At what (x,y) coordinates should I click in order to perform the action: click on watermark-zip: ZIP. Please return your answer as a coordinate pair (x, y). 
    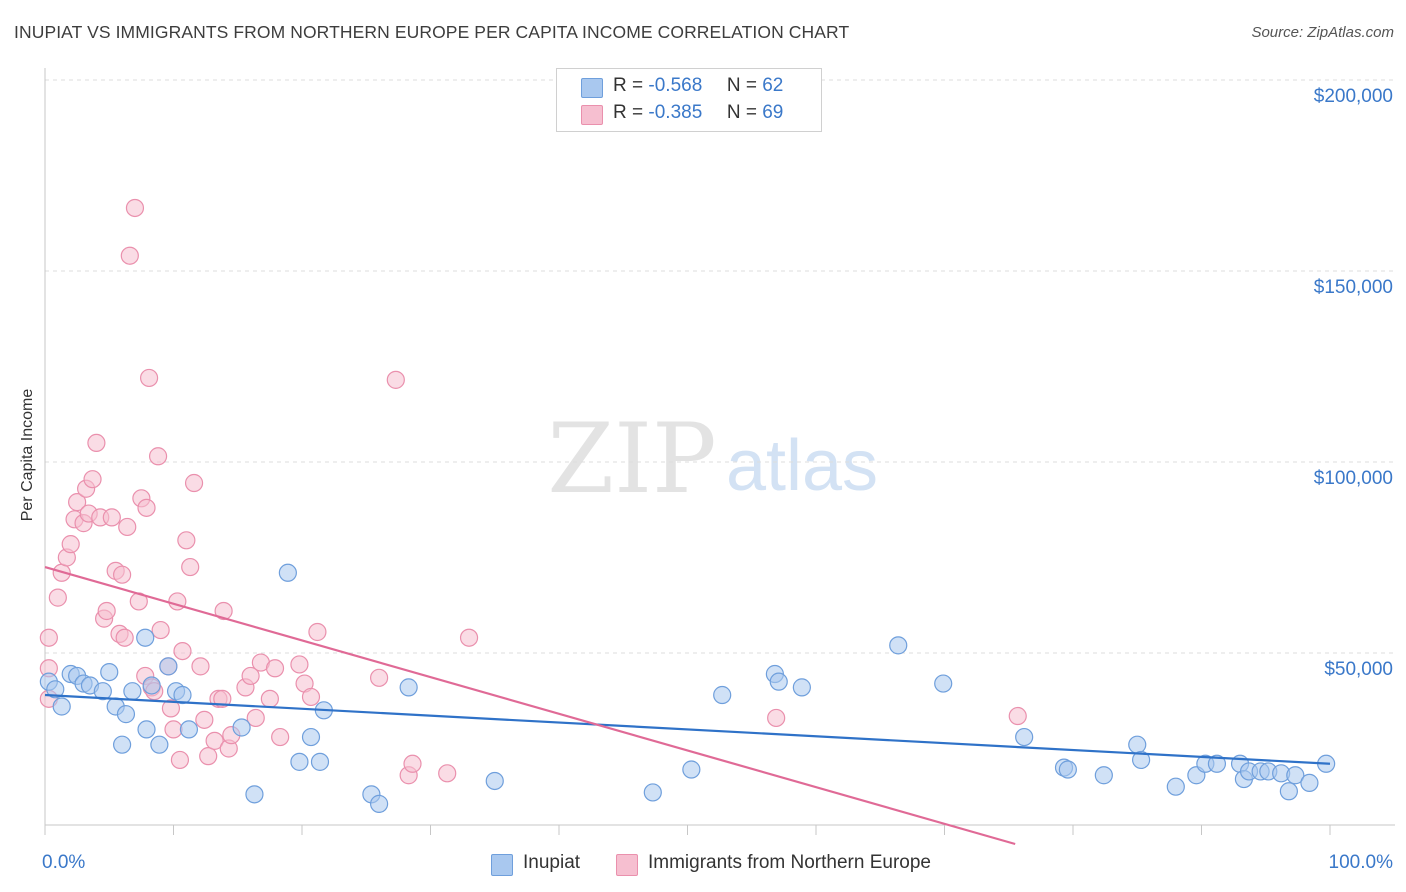
    Looking at the image, I should click on (631, 459).